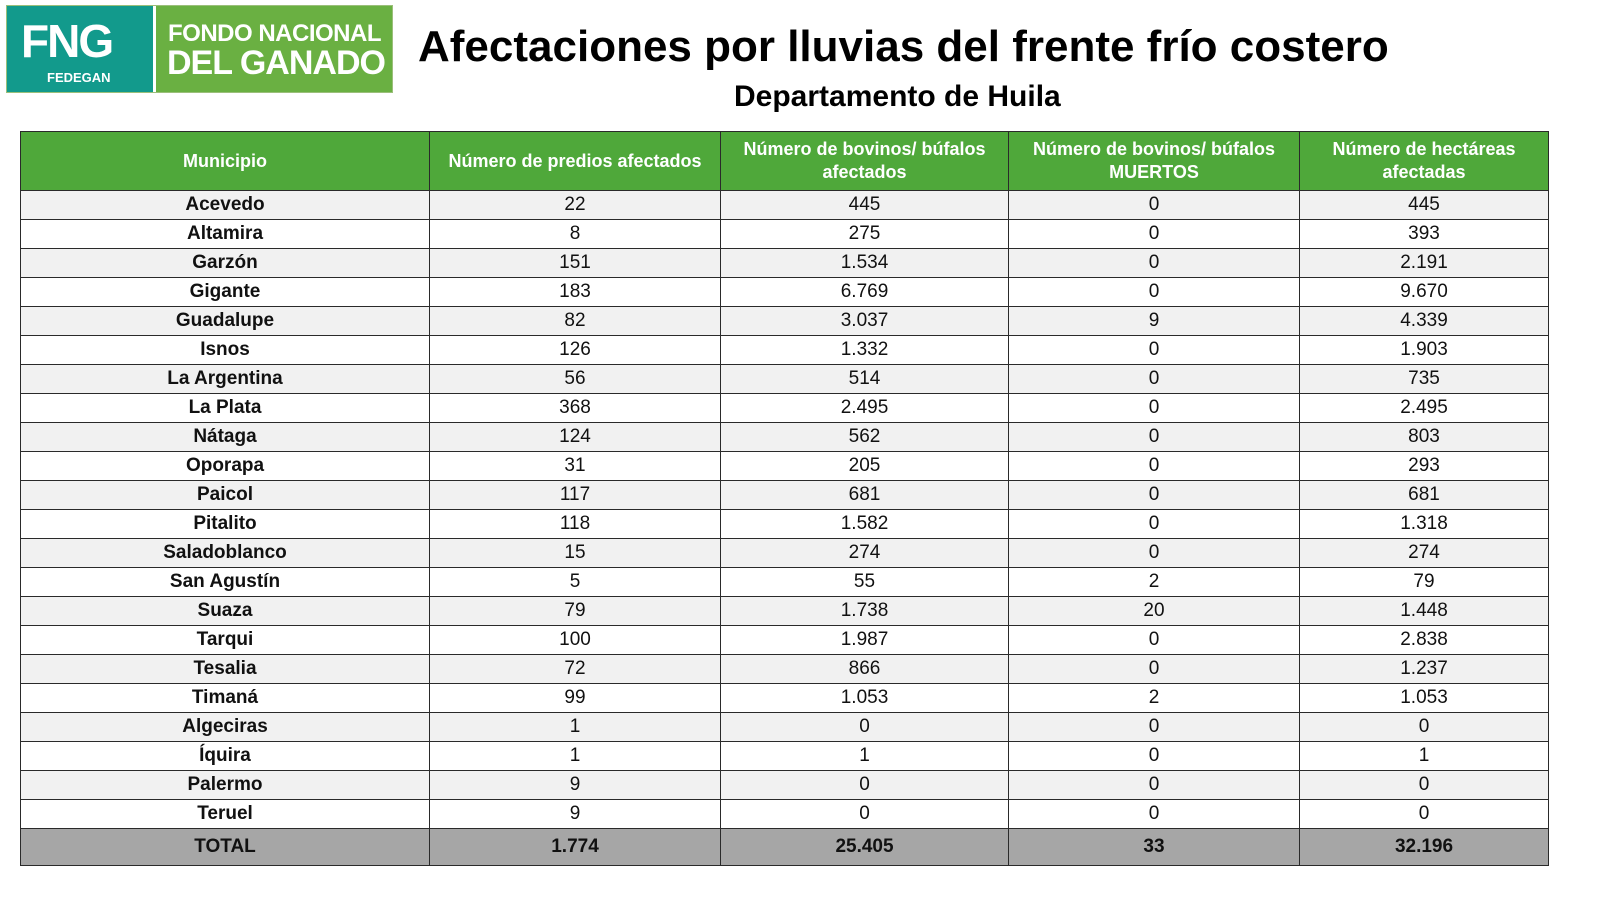 The width and height of the screenshot is (1600, 900). I want to click on municipio-cell: Altamira, so click(225, 234).